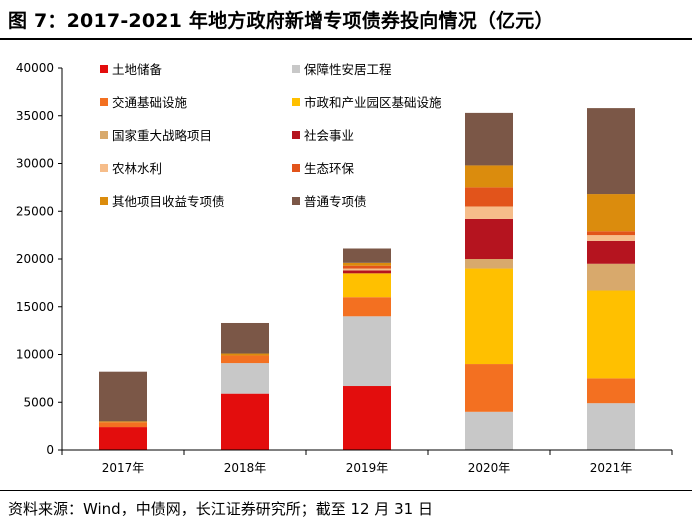  I want to click on legend-label: 交通基础设施, so click(150, 102).